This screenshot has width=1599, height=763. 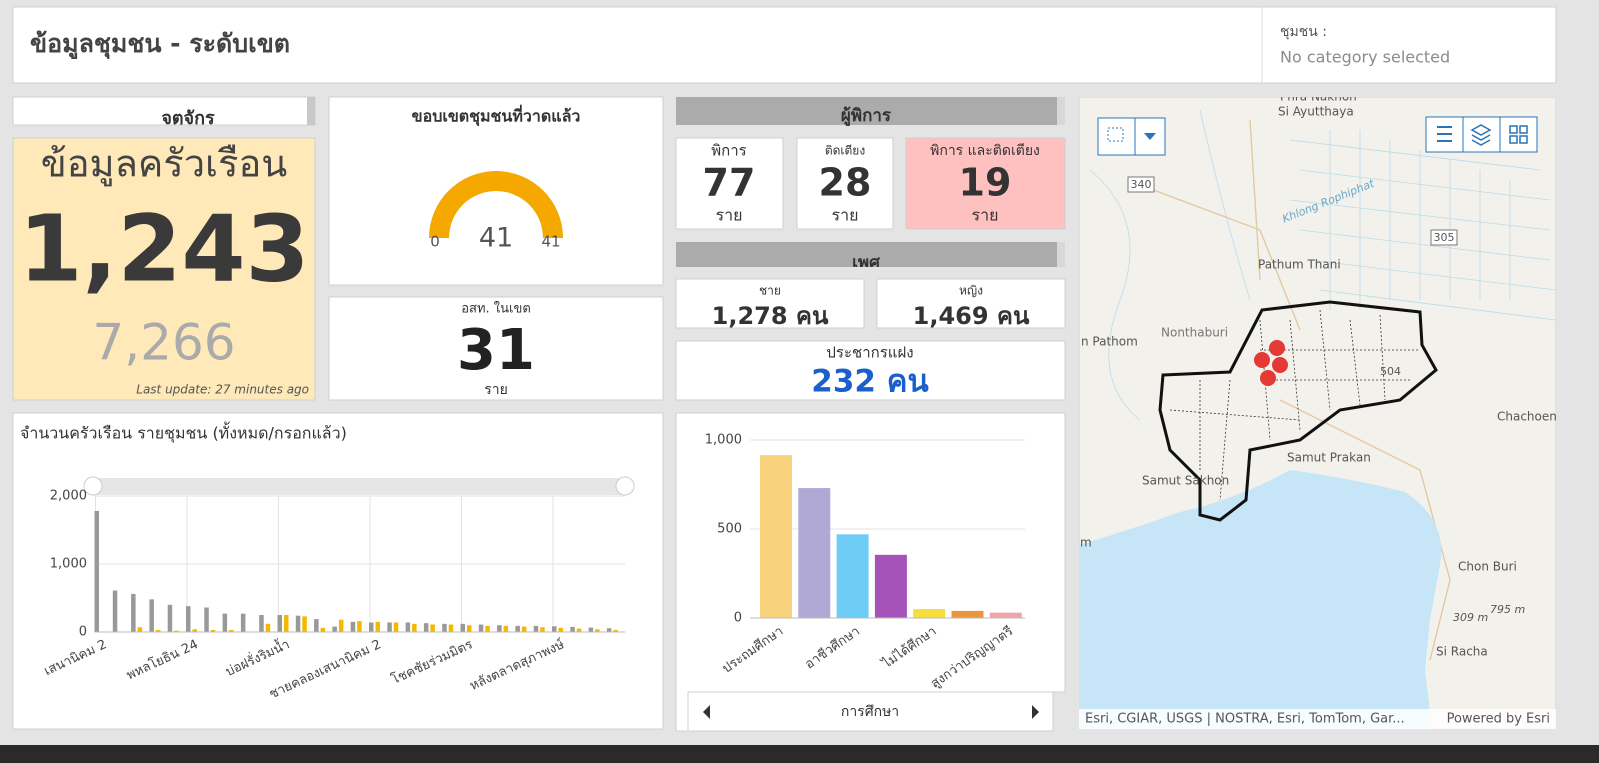 I want to click on page-title: ข้อมูลชุมชน - ระดับเขต, so click(x=160, y=44).